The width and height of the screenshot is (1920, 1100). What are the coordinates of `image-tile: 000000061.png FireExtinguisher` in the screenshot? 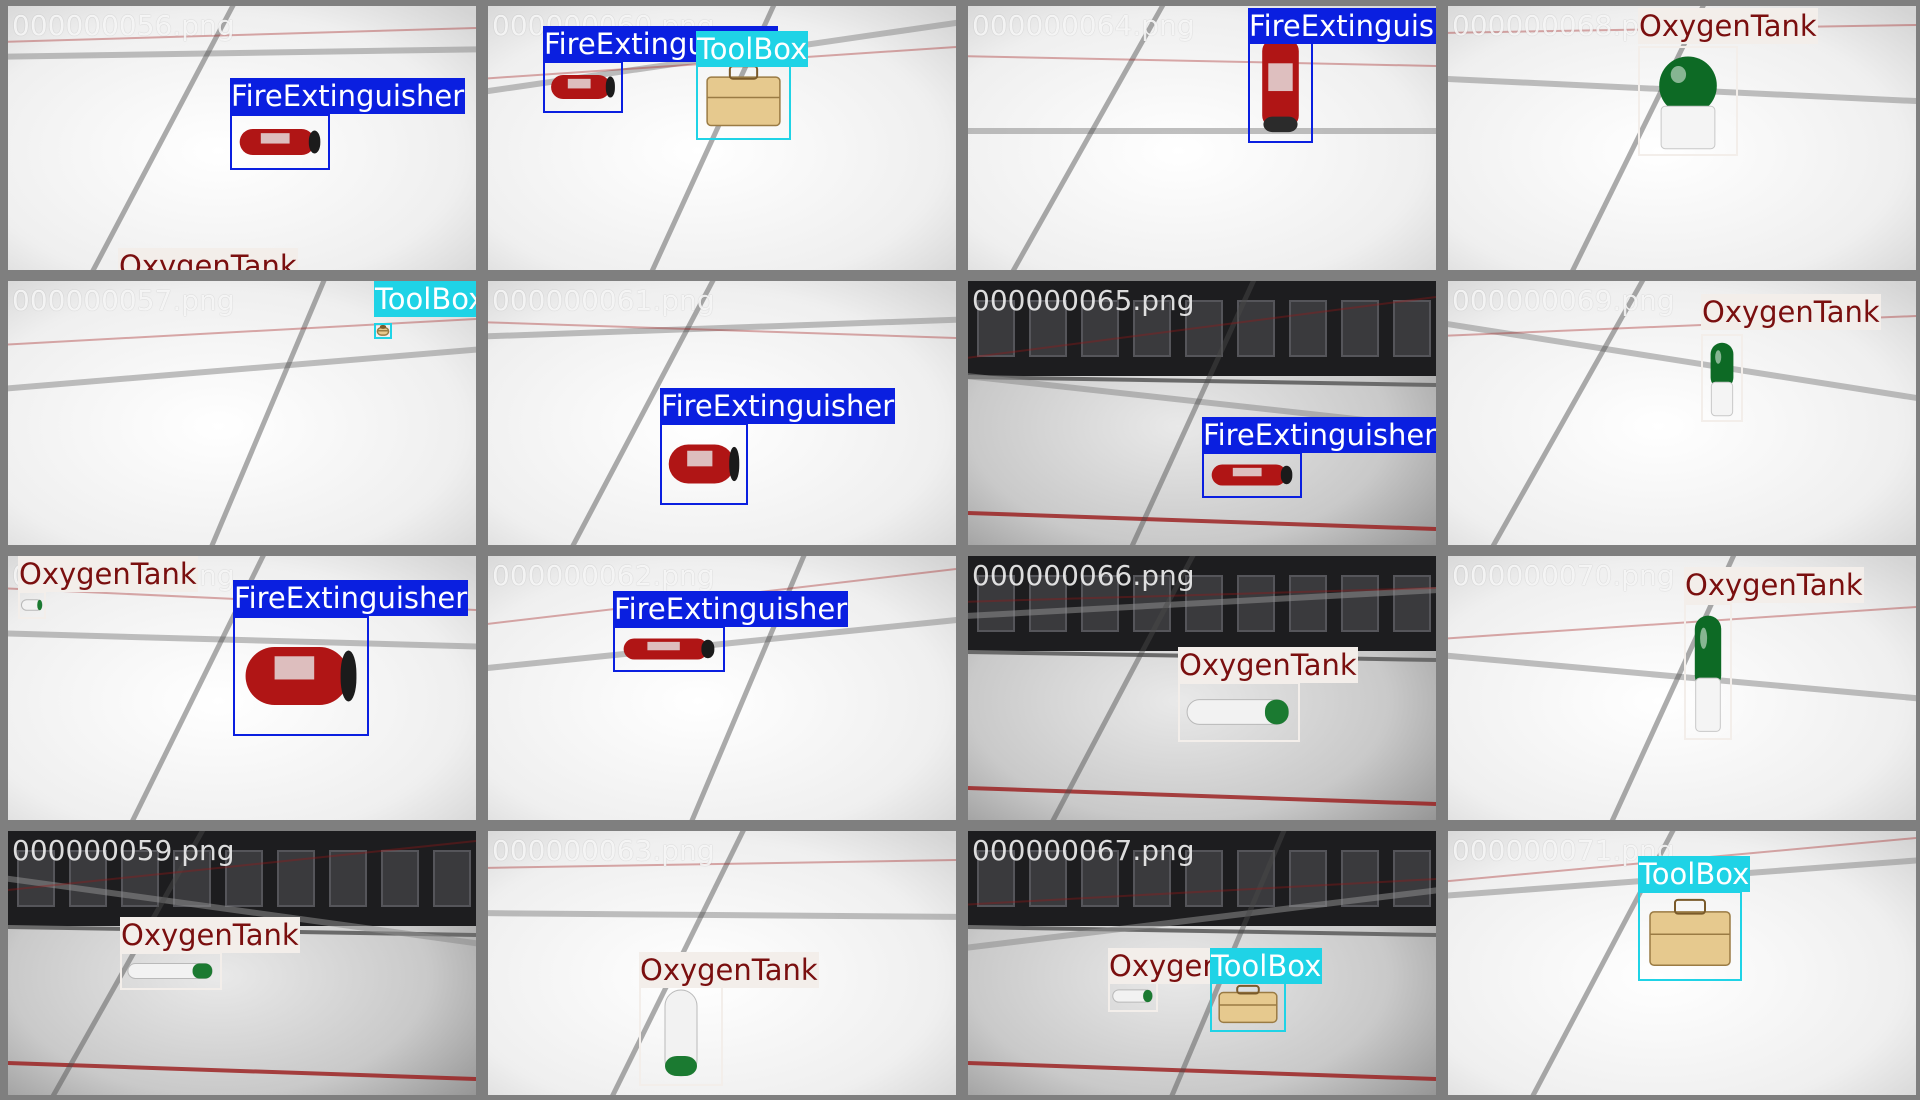 It's located at (722, 413).